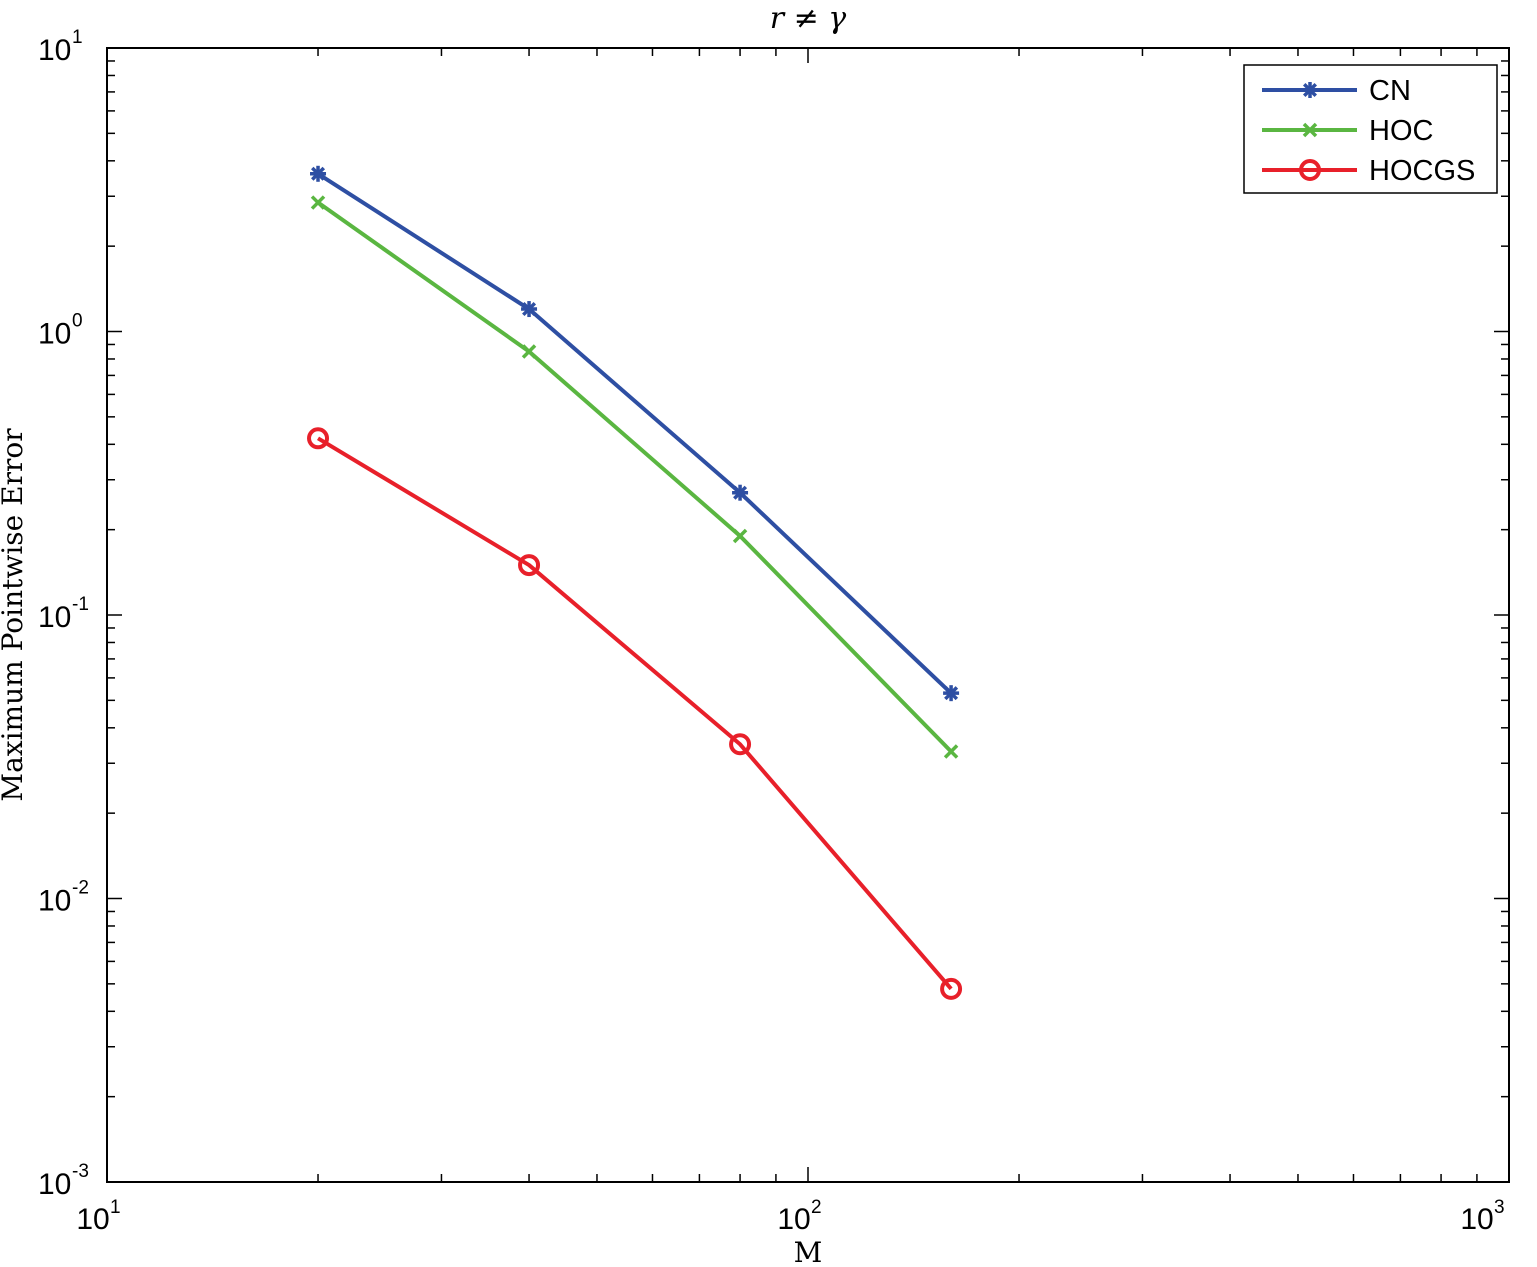  Describe the element at coordinates (80, 1171) in the screenshot. I see `y-tick-exponent: -3` at that location.